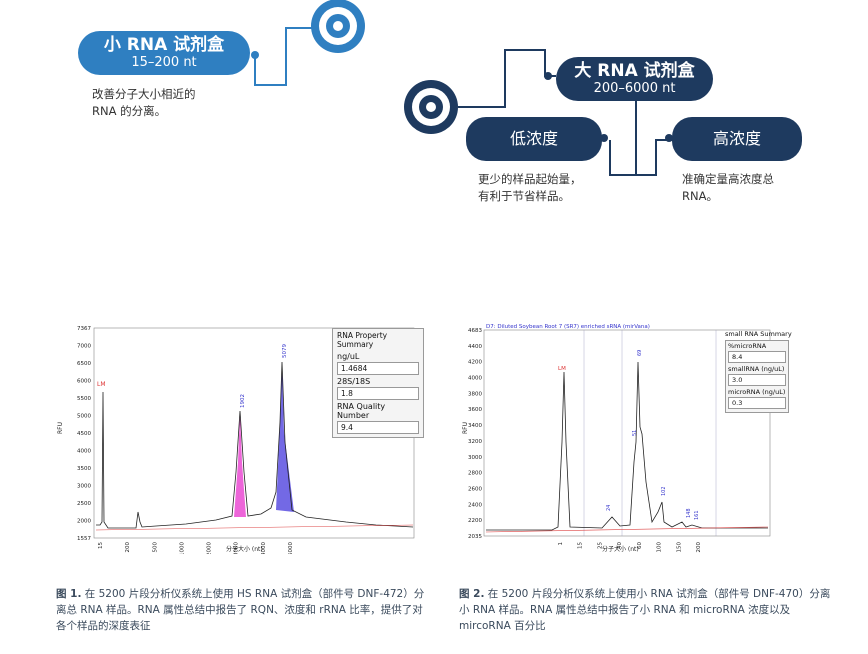  I want to click on chart1-y-tick-label: 5500, so click(84, 399).